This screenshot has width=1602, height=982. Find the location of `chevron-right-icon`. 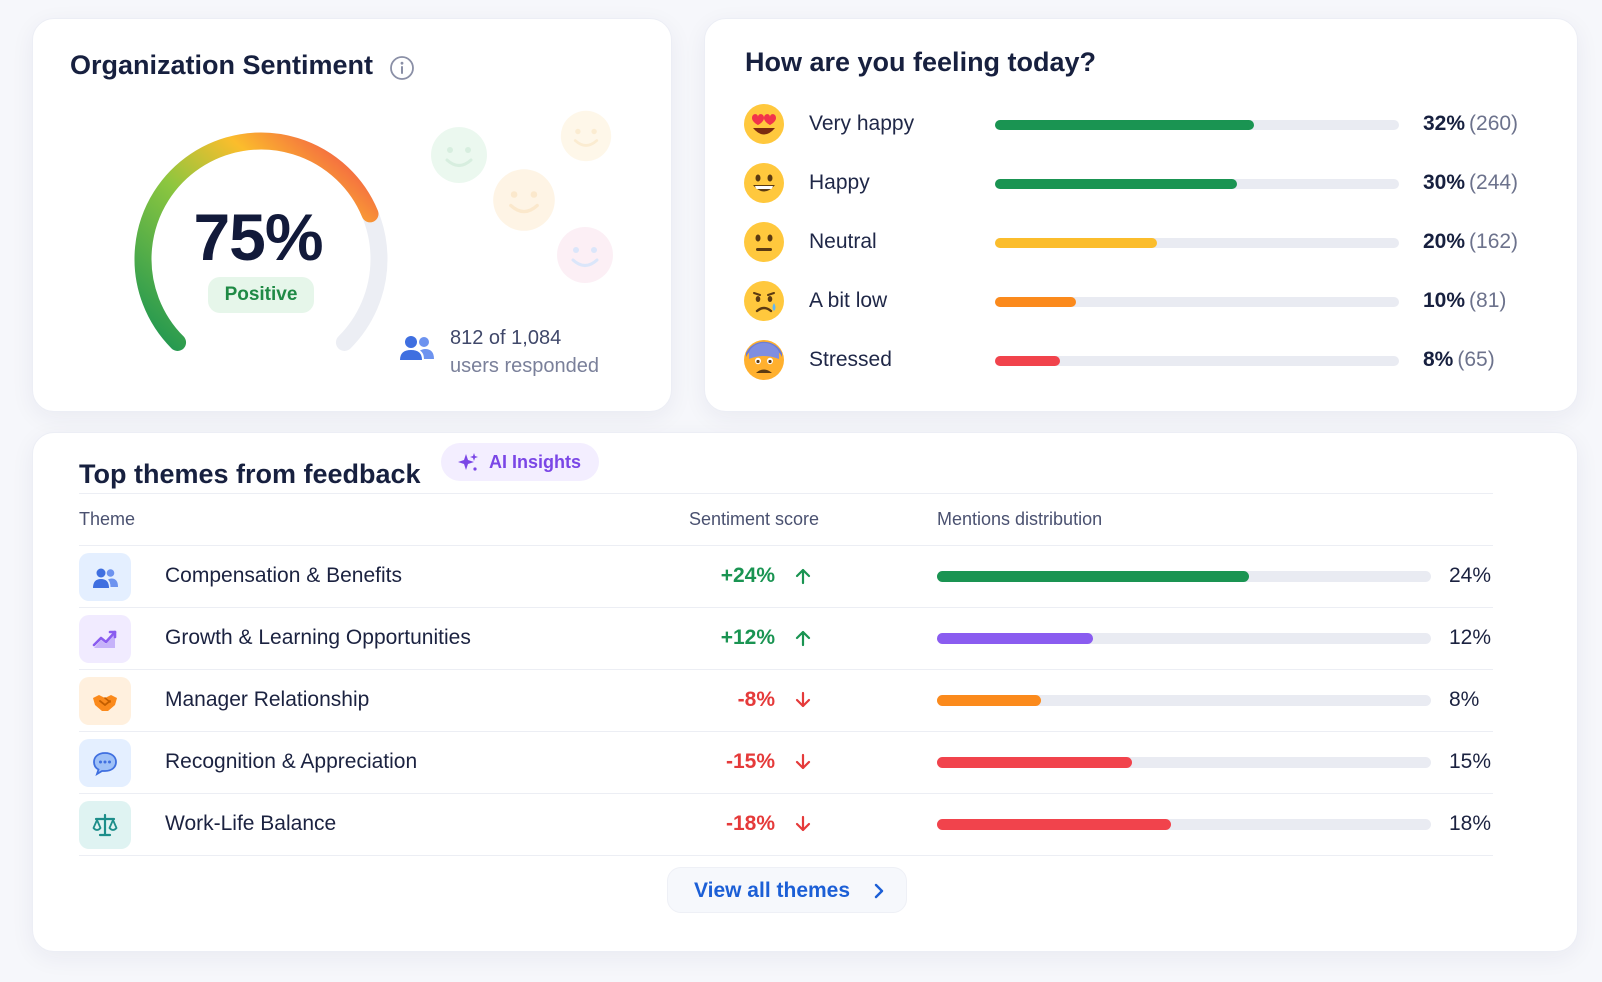

chevron-right-icon is located at coordinates (879, 891).